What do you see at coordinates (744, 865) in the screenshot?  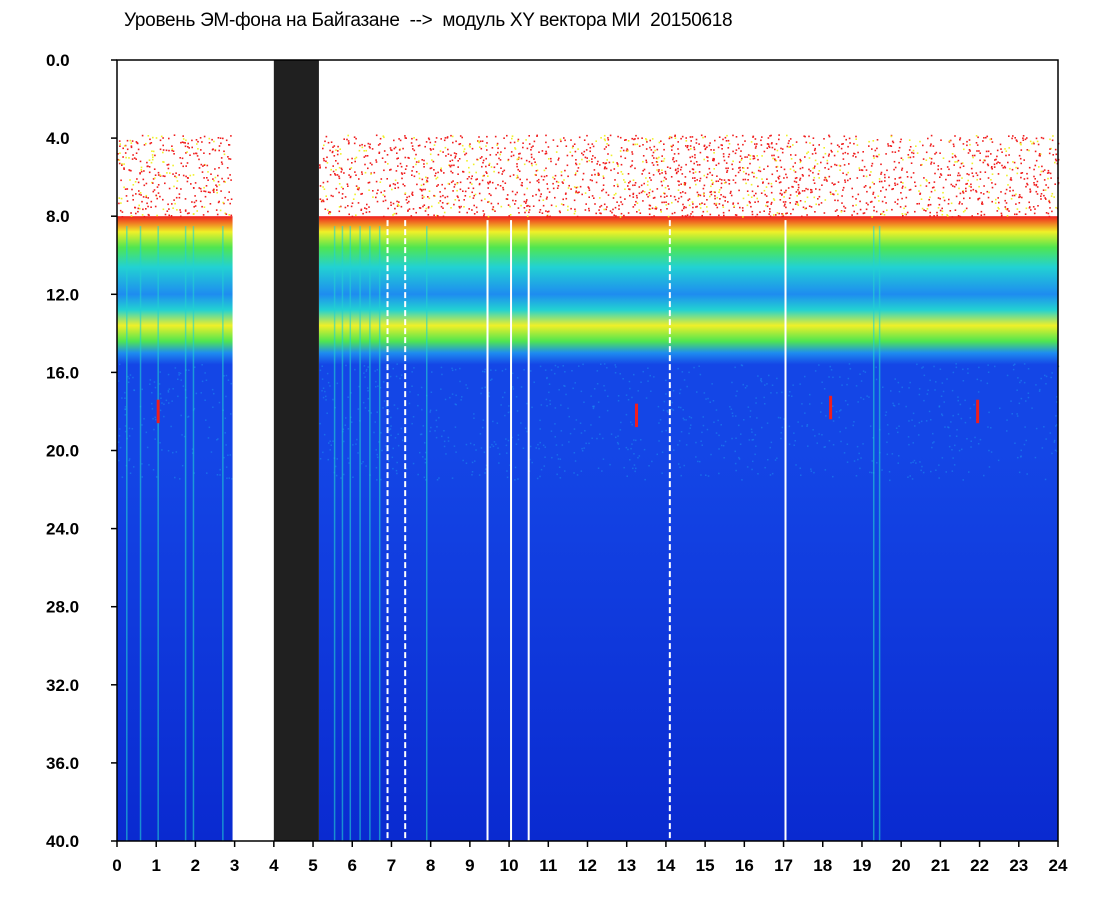 I see `x-tick-label: 16` at bounding box center [744, 865].